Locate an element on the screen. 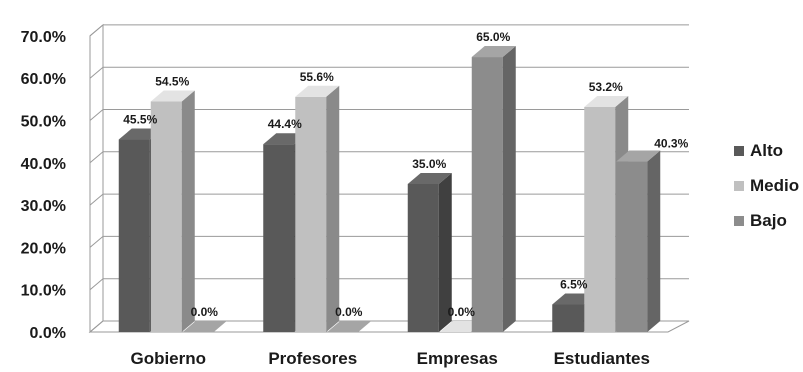 This screenshot has height=372, width=803. data-label: 55.6% is located at coordinates (317, 77).